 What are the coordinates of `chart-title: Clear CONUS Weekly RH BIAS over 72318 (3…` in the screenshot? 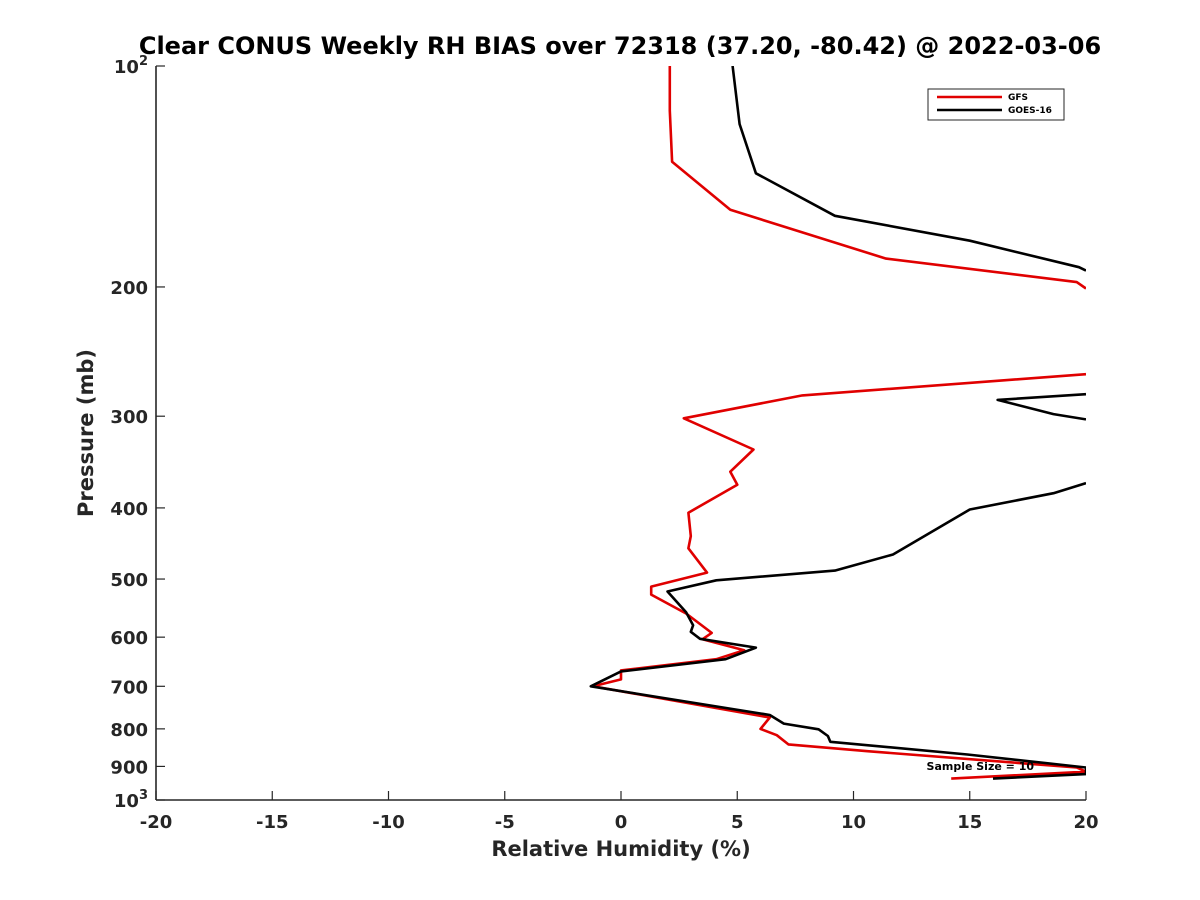 It's located at (620, 46).